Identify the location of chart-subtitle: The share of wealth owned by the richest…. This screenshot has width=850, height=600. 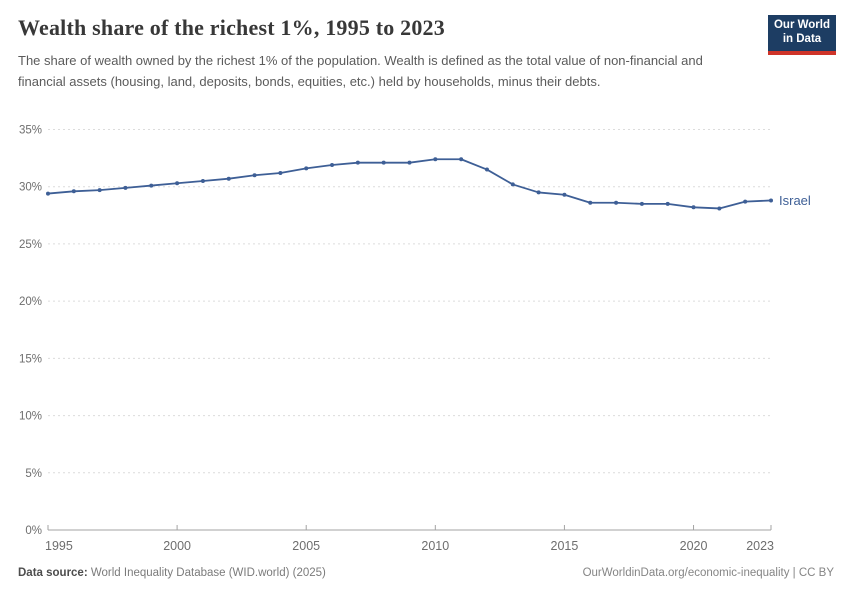
(360, 71).